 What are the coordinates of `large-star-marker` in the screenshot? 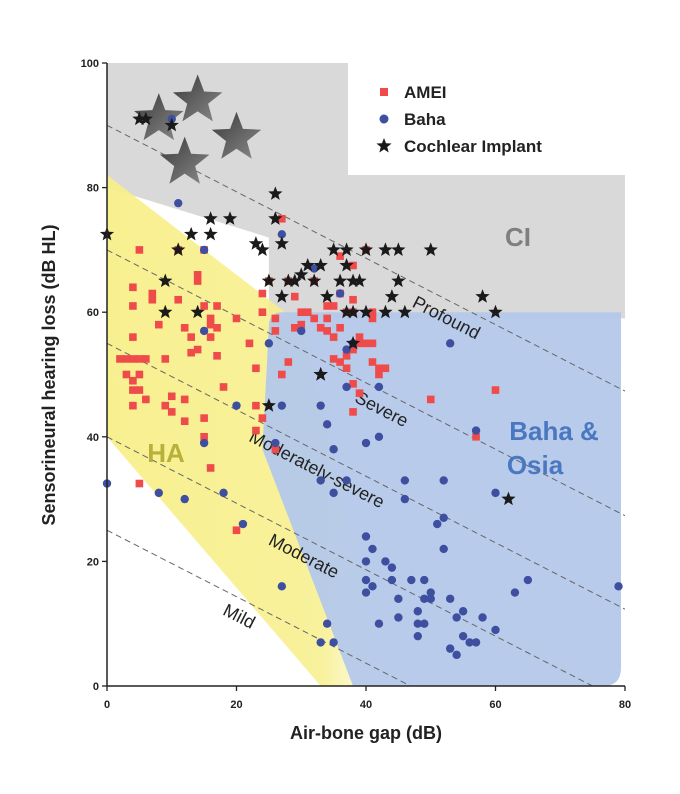 It's located at (197, 98).